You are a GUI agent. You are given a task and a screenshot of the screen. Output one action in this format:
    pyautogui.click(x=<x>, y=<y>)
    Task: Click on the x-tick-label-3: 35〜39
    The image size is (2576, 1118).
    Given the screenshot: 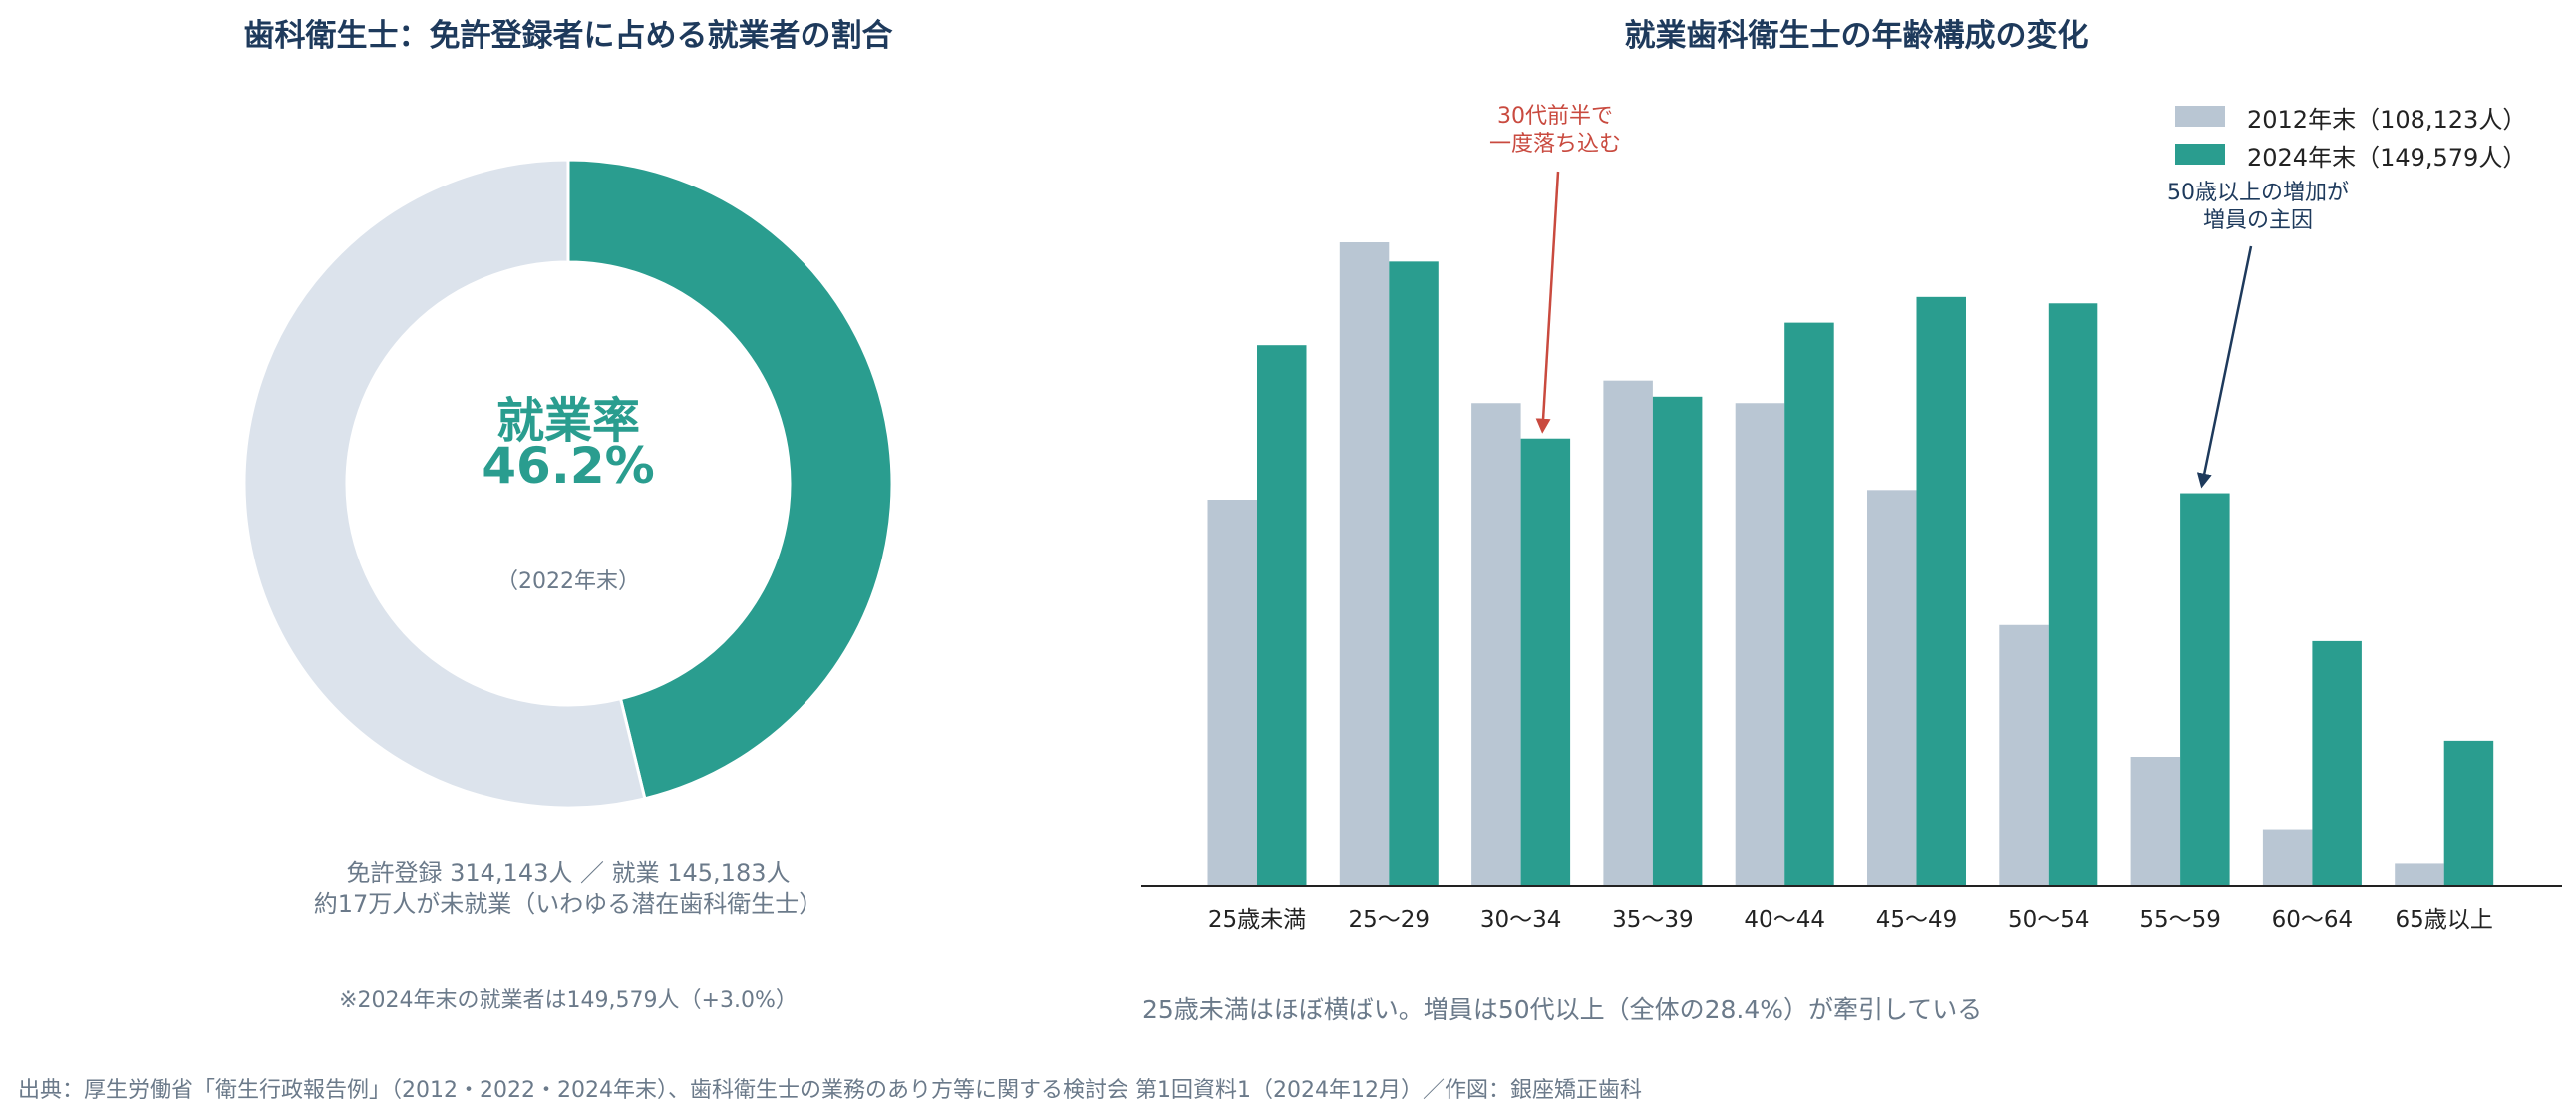 What is the action you would take?
    pyautogui.click(x=1653, y=919)
    